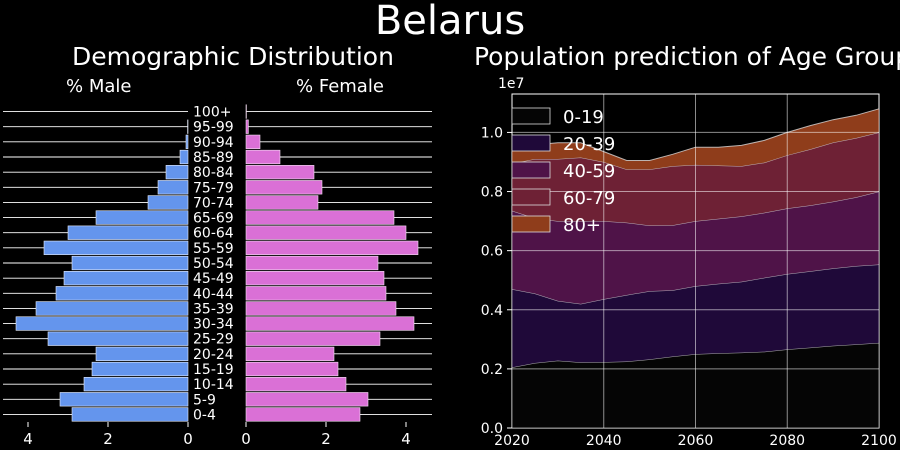  What do you see at coordinates (604, 441) in the screenshot?
I see `area-xtick-label: 2040` at bounding box center [604, 441].